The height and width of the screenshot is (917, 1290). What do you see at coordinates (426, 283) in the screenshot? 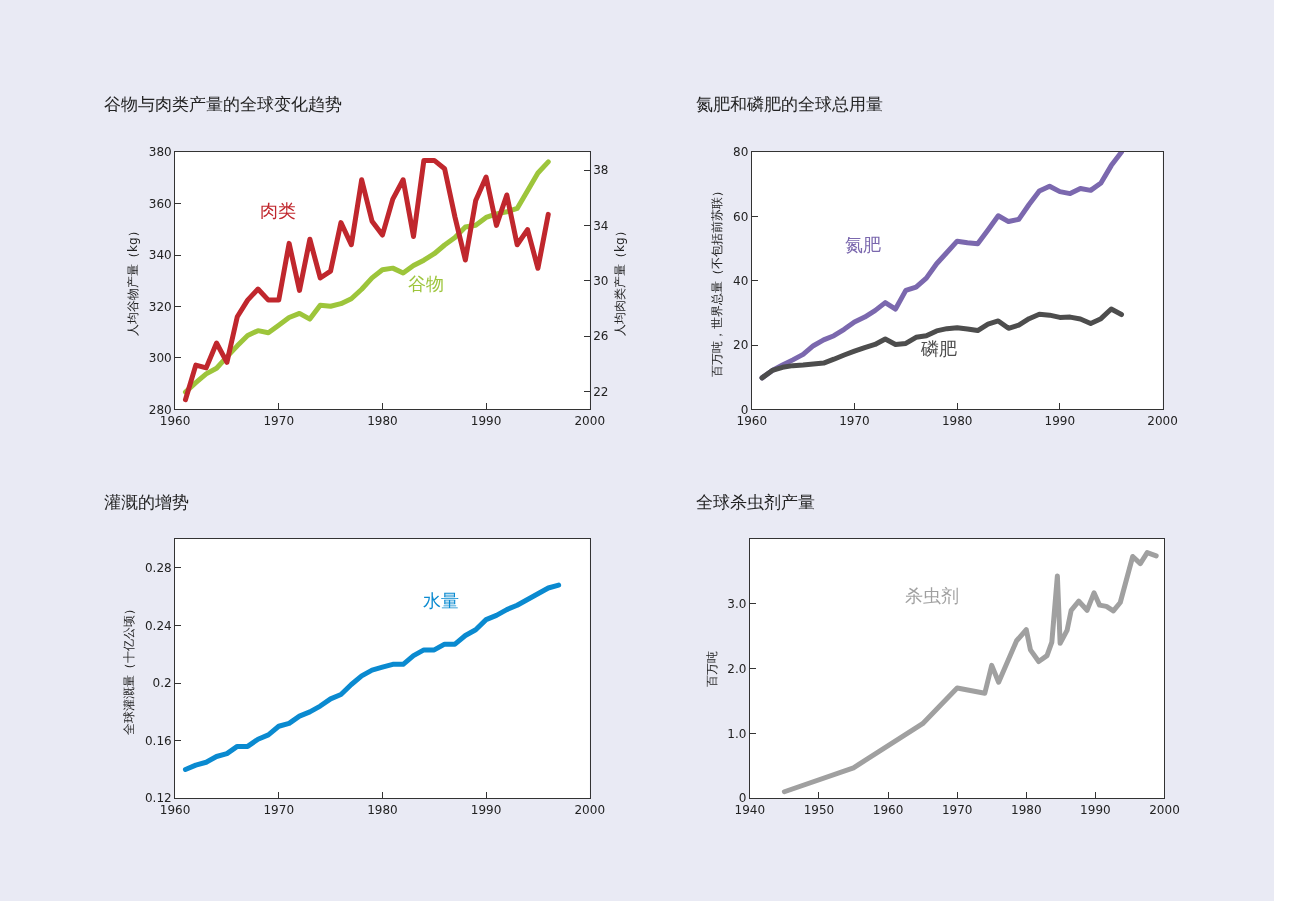
I see `series-label: 谷物` at bounding box center [426, 283].